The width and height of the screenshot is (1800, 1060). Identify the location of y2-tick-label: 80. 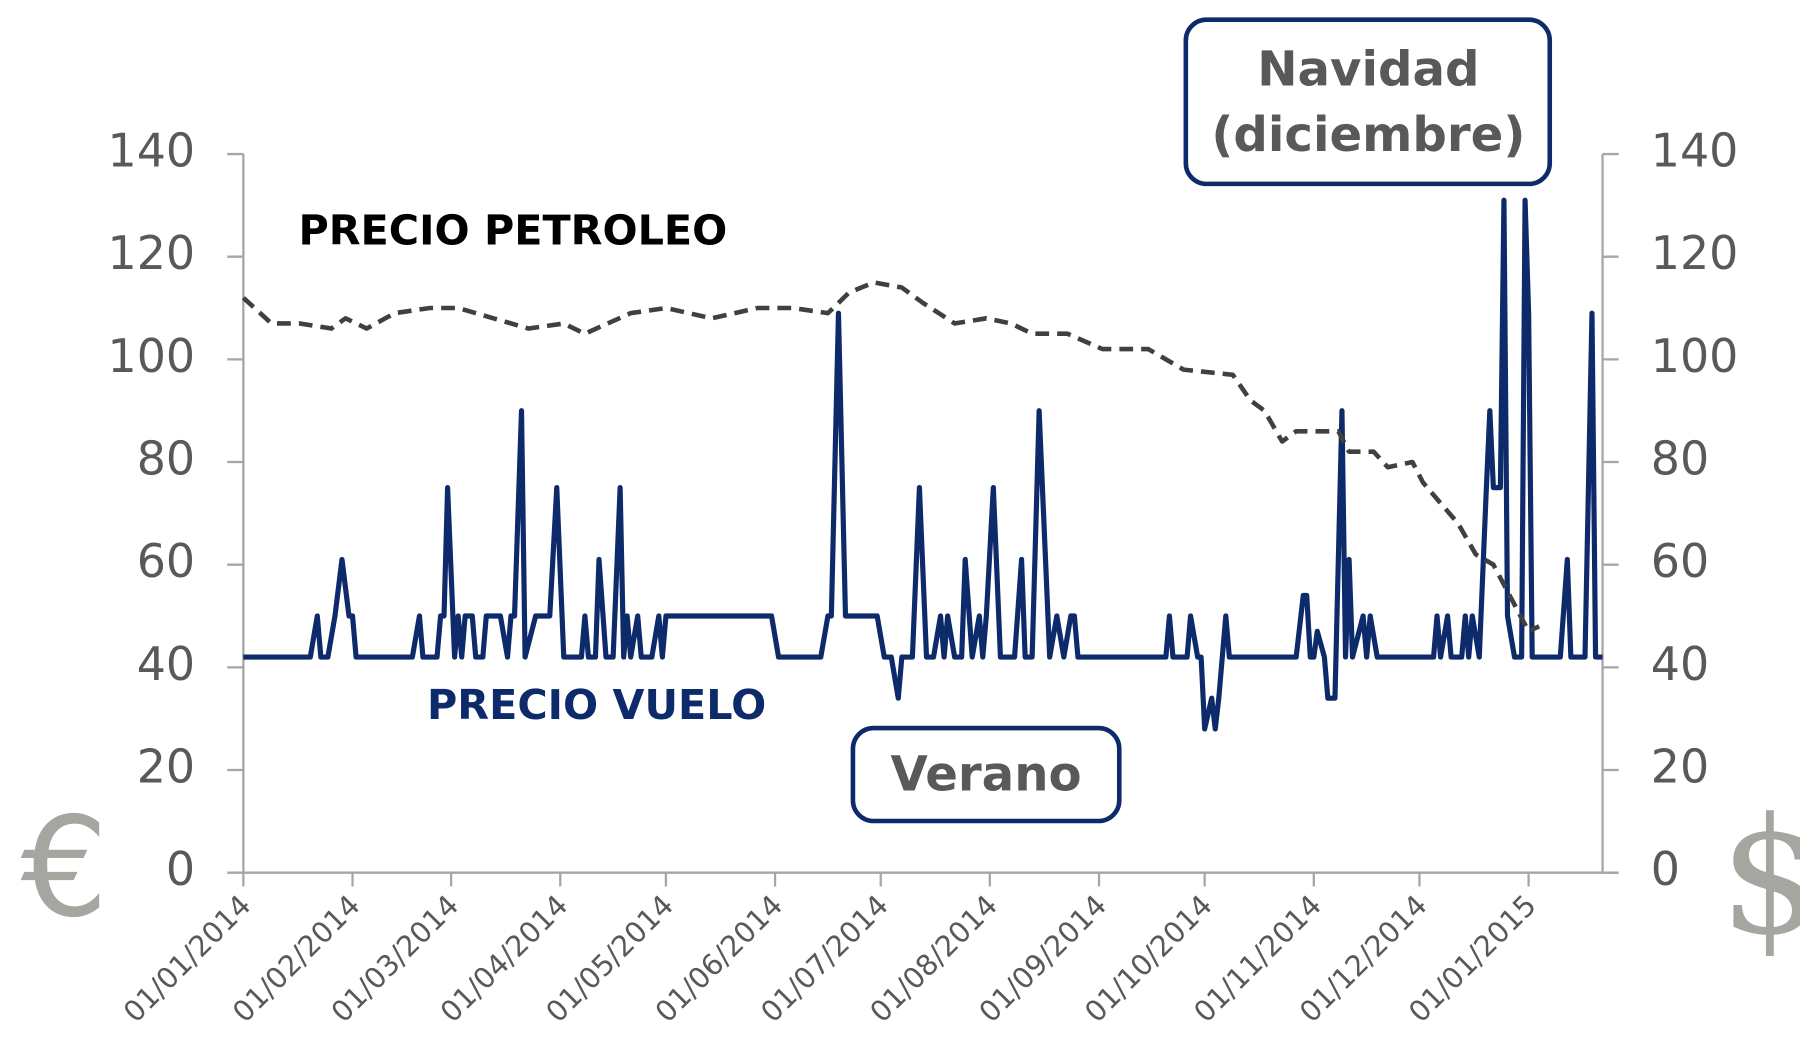
(1680, 459).